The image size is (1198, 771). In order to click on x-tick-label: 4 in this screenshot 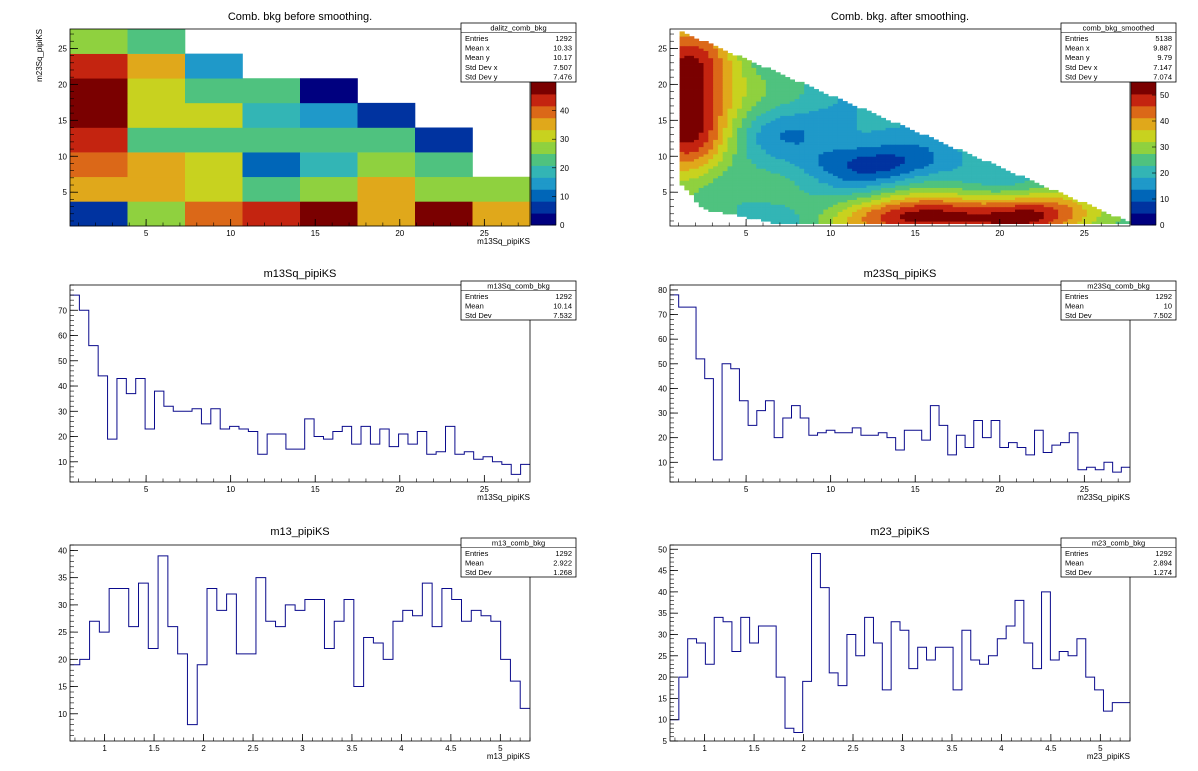, I will do `click(1001, 748)`.